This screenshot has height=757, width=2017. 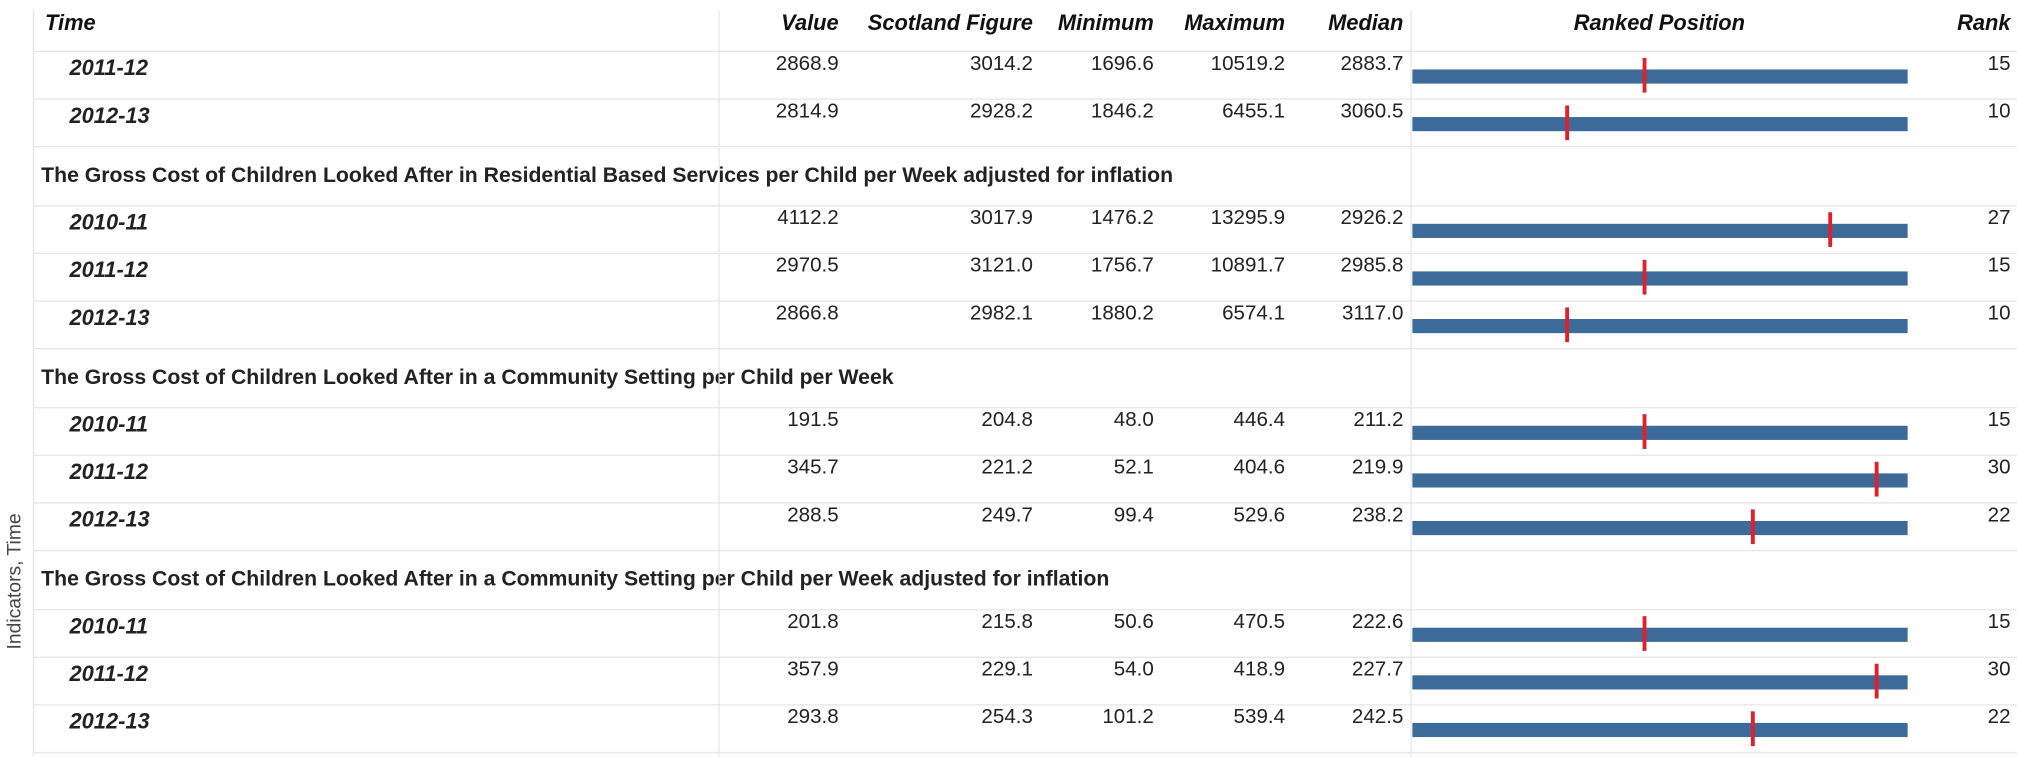 I want to click on cell-value: 4112.2, so click(x=807, y=217).